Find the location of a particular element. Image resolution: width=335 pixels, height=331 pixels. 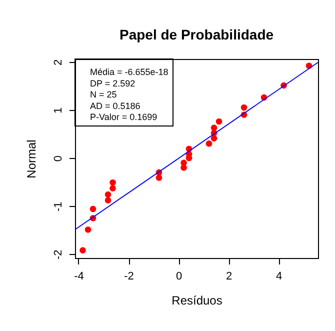

y-tick-label: 1 is located at coordinates (58, 110).